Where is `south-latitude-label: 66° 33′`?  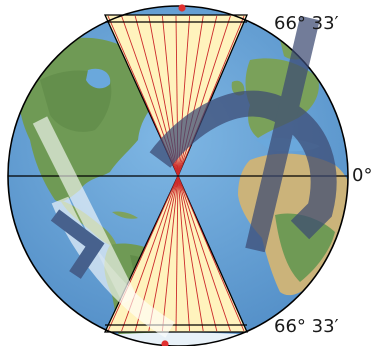
south-latitude-label: 66° 33′ is located at coordinates (306, 326).